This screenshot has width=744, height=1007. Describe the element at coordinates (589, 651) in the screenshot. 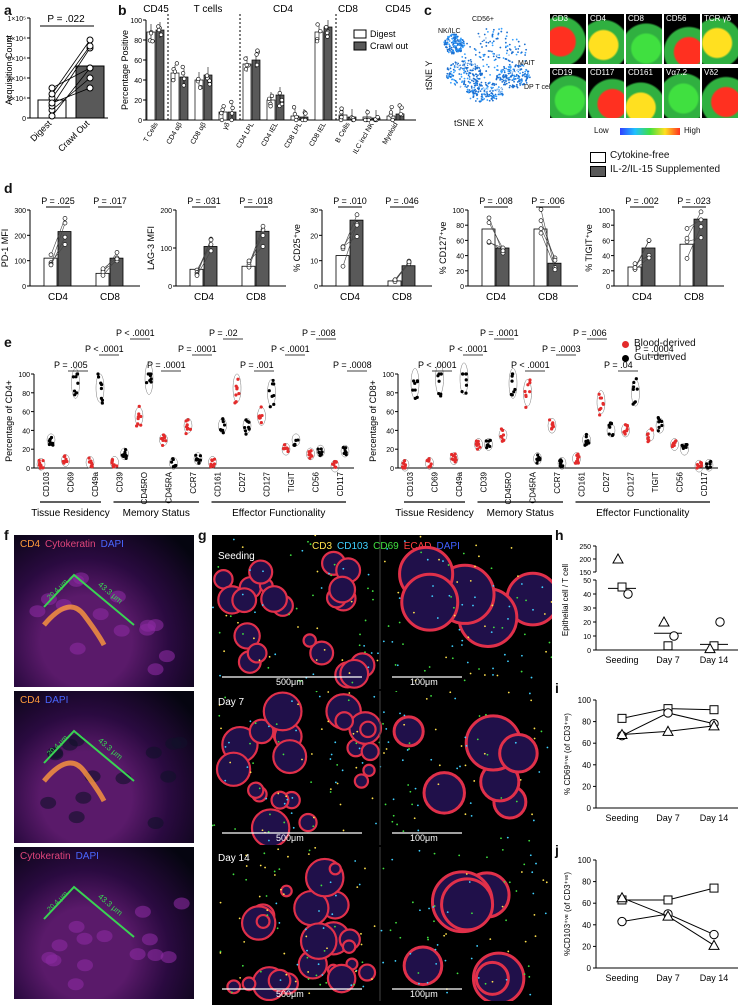

I see `panel-h-ytick: 0` at that location.